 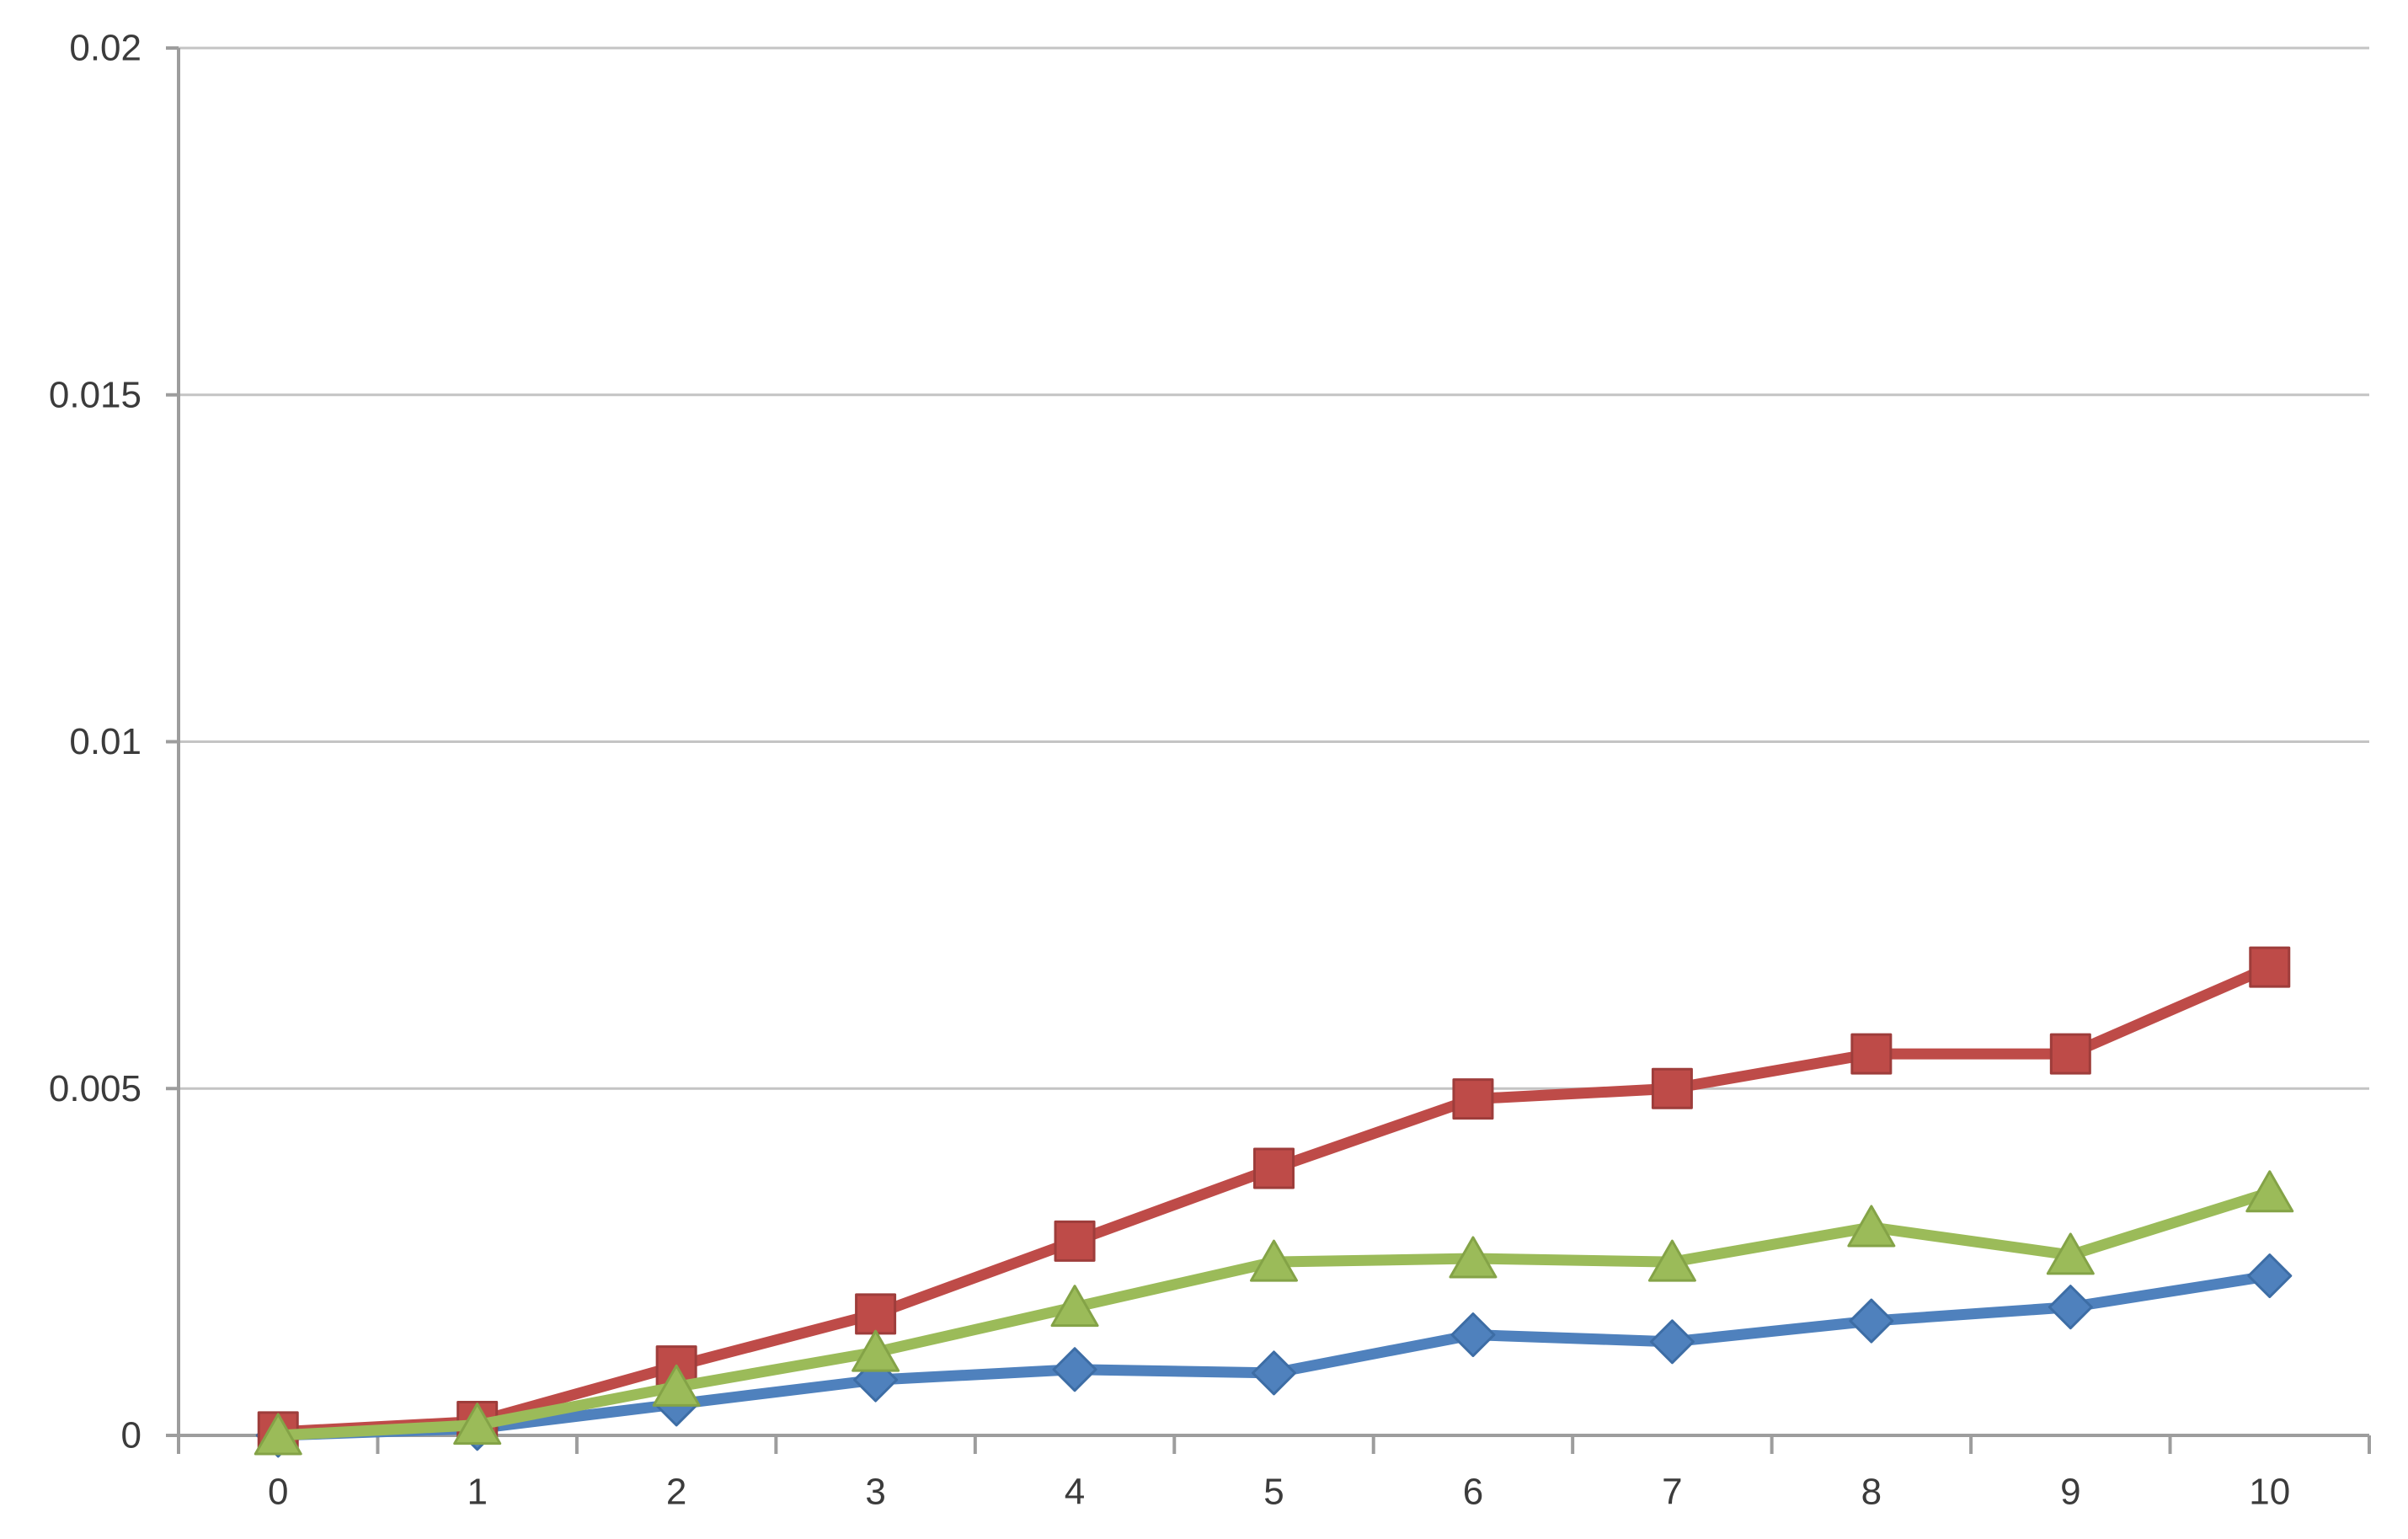 What do you see at coordinates (278, 1434) in the screenshot?
I see `green-triangle-series-point-x0` at bounding box center [278, 1434].